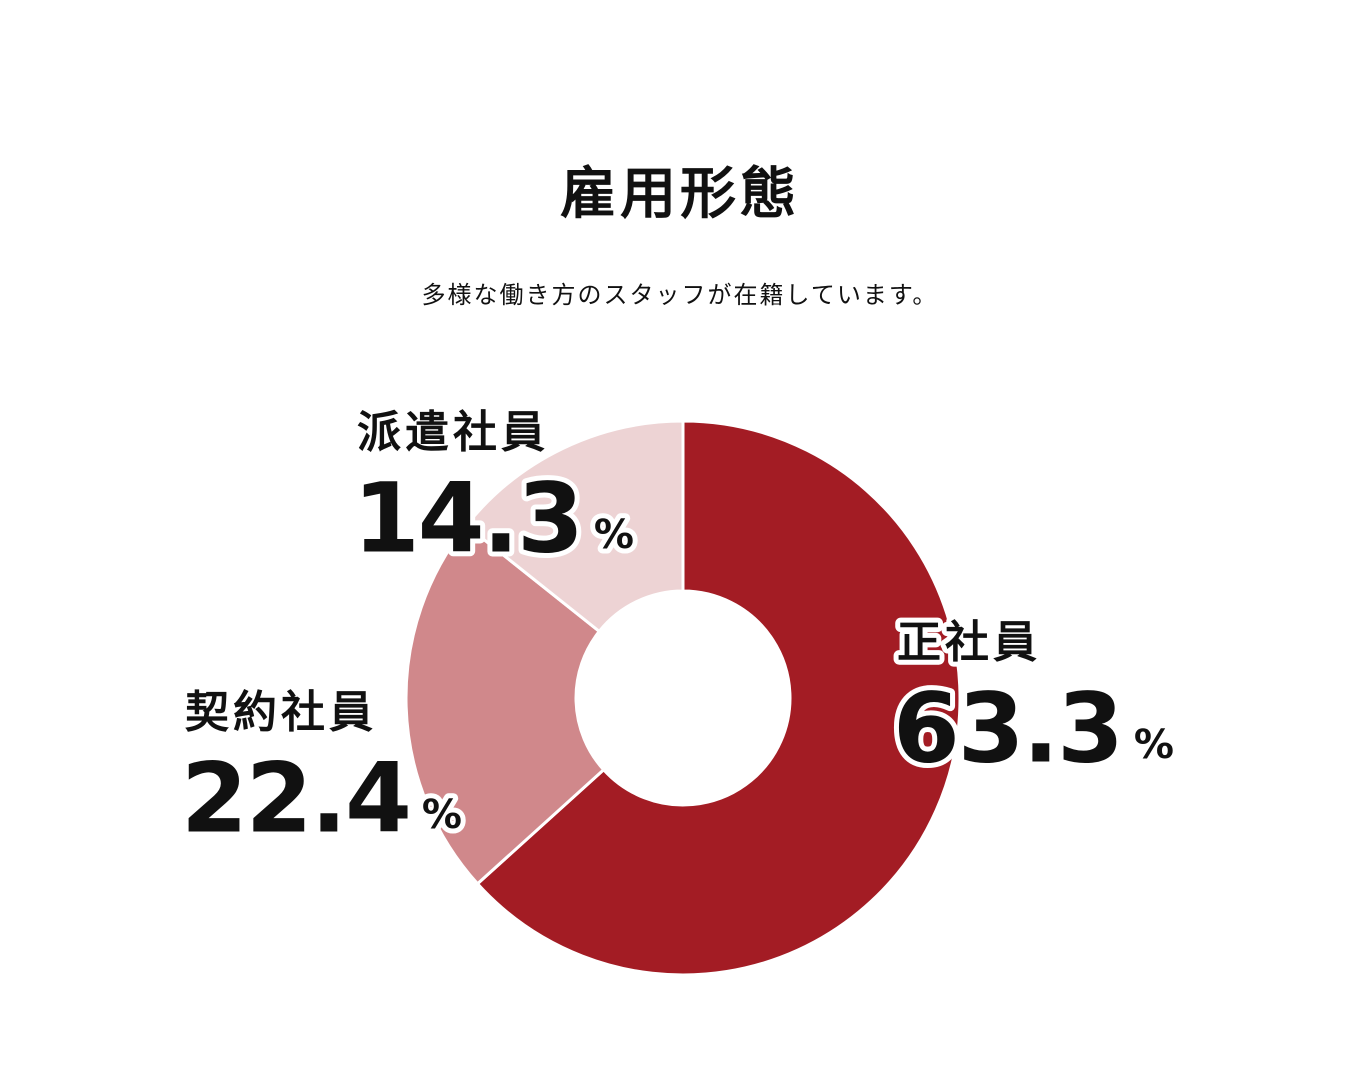 The width and height of the screenshot is (1360, 1080). Describe the element at coordinates (680, 295) in the screenshot. I see `chart-subtitle: 多様な働き方のスタッフが在籍しています。` at that location.